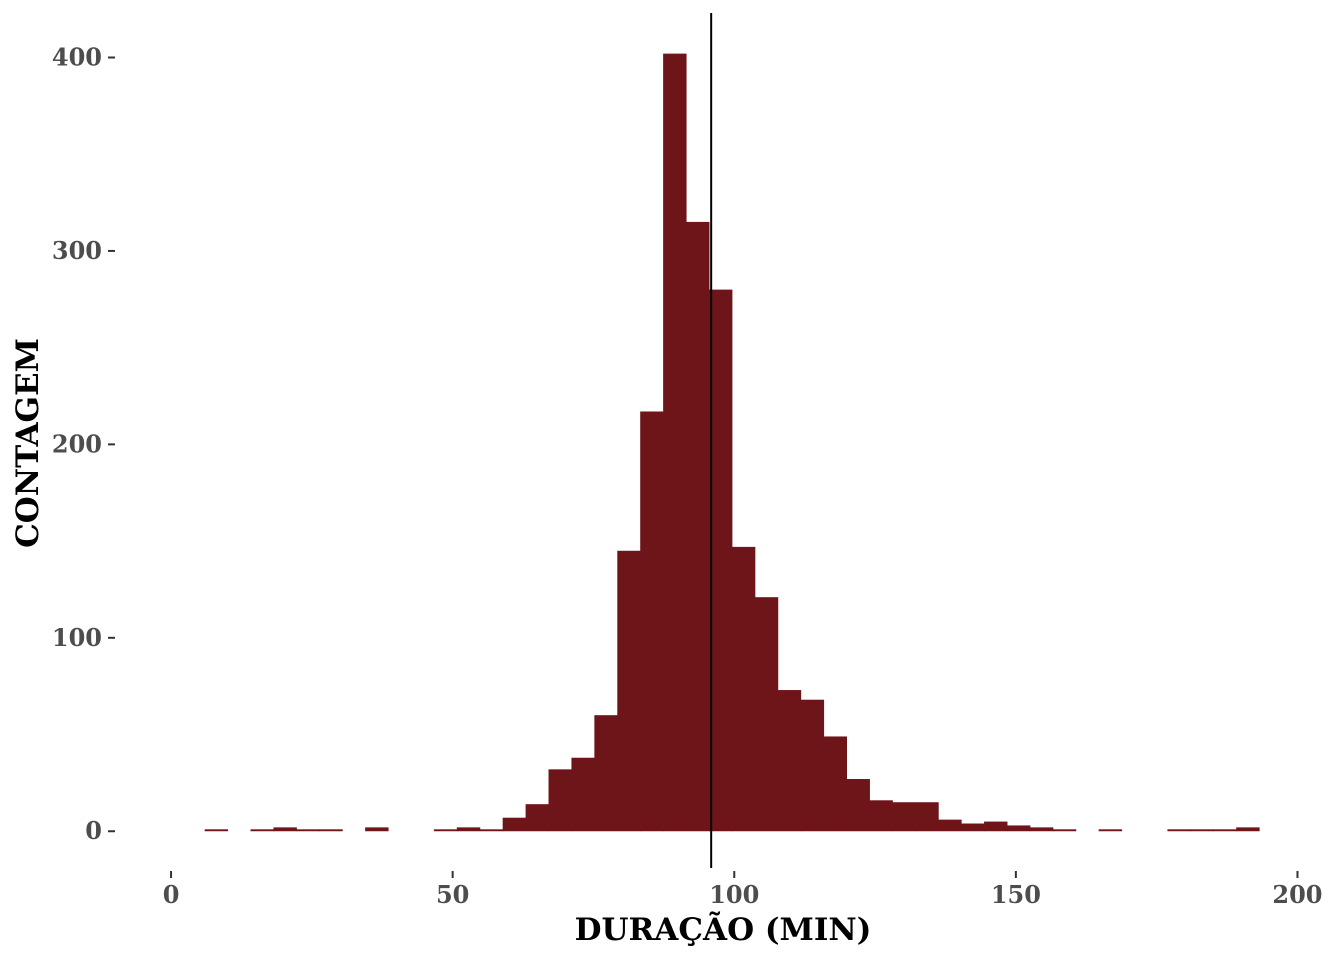 This screenshot has height=960, width=1344. What do you see at coordinates (77, 250) in the screenshot?
I see `y-tick-label: 300` at bounding box center [77, 250].